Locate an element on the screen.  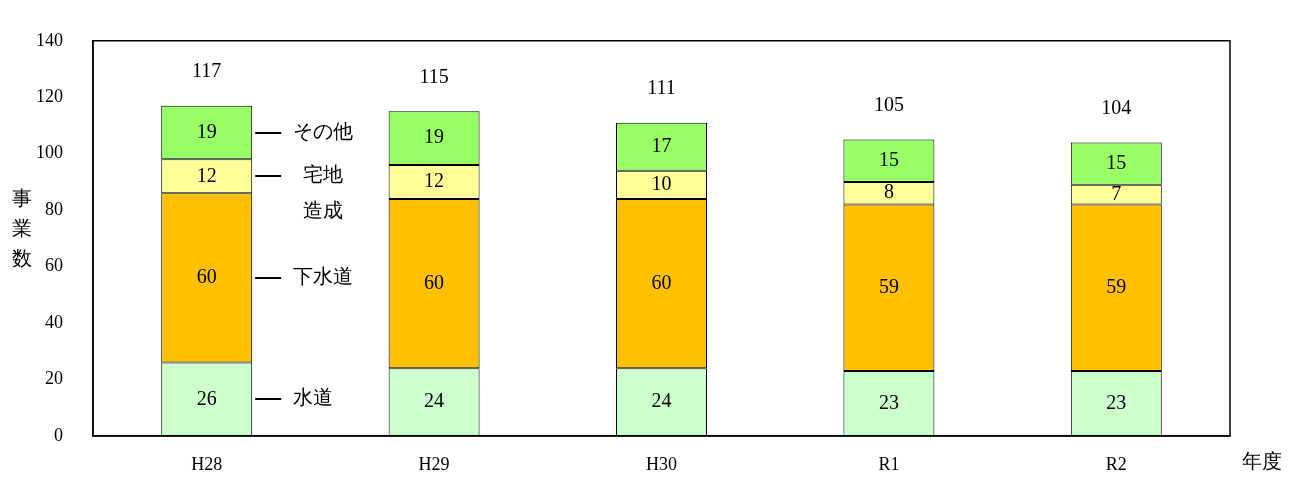
total-label: 115 is located at coordinates (434, 75).